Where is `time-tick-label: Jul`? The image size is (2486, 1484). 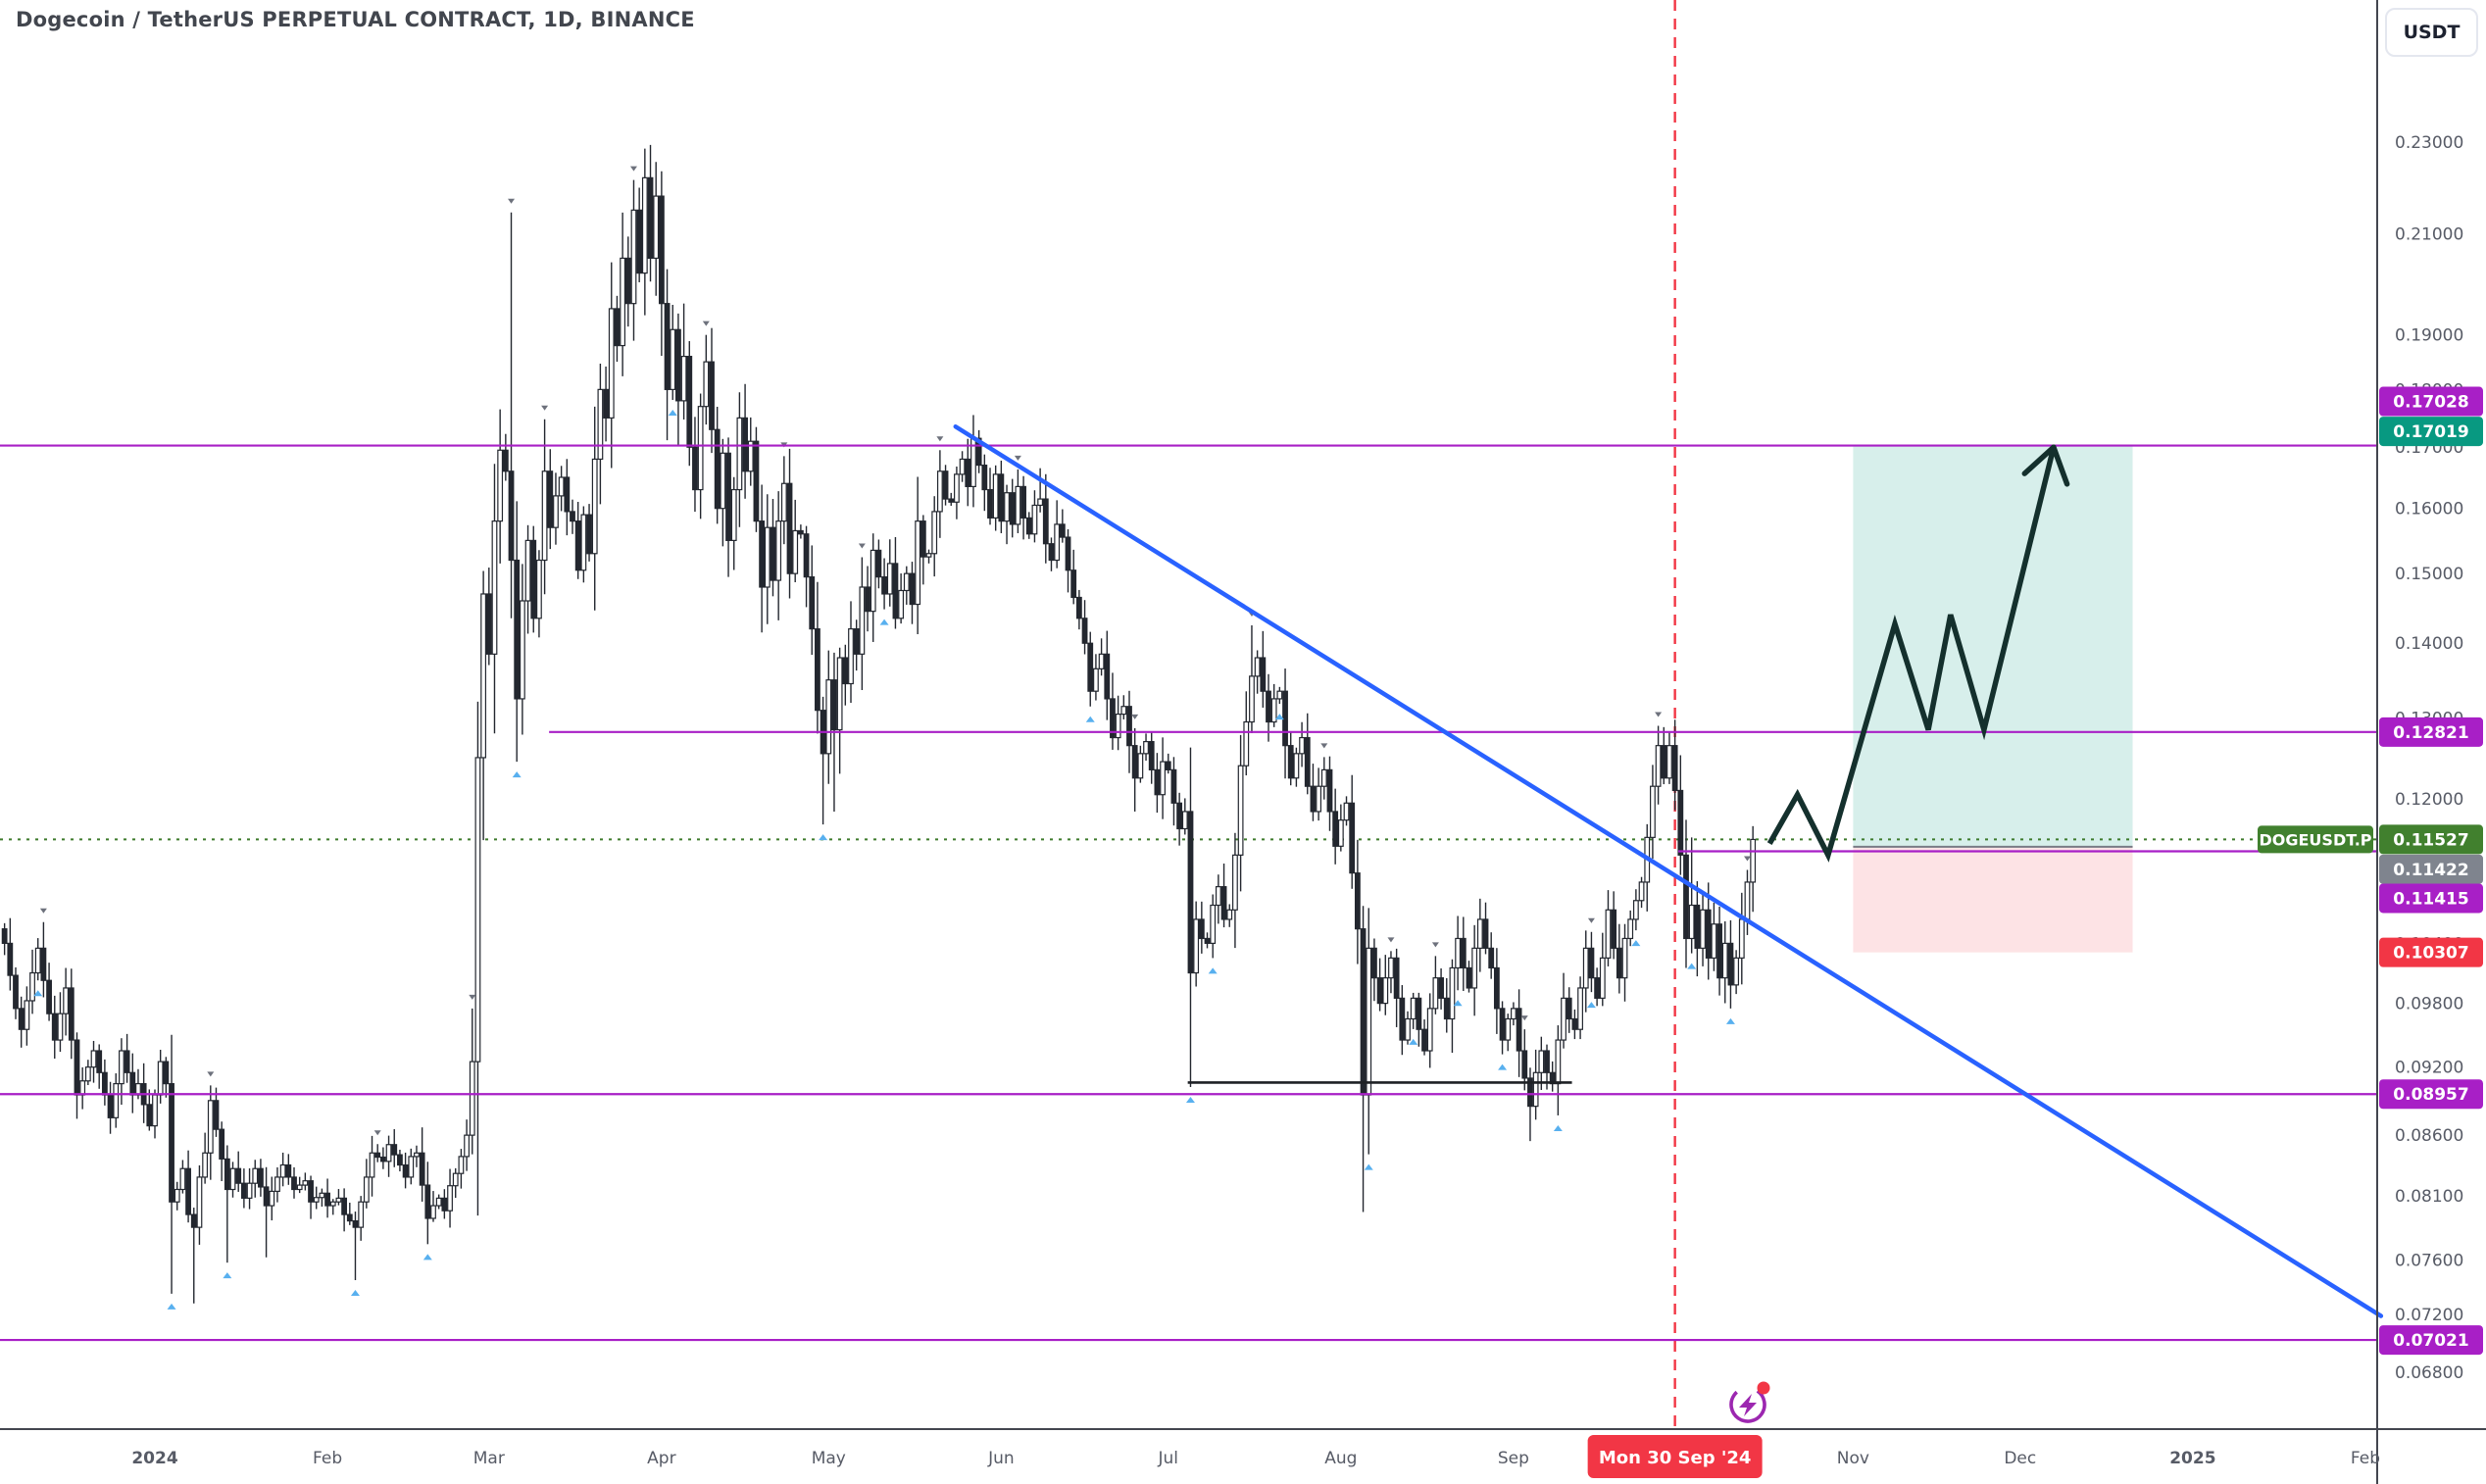 time-tick-label: Jul is located at coordinates (1168, 1459).